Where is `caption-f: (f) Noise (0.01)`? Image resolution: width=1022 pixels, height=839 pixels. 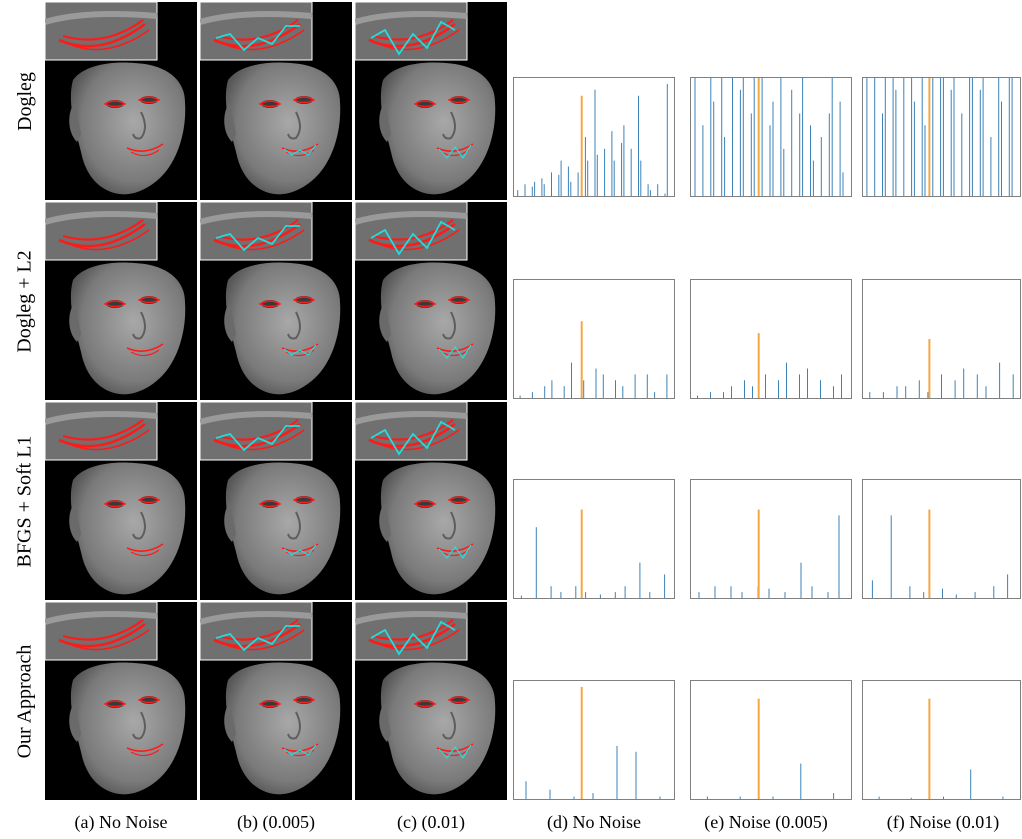
caption-f: (f) Noise (0.01) is located at coordinates (943, 822).